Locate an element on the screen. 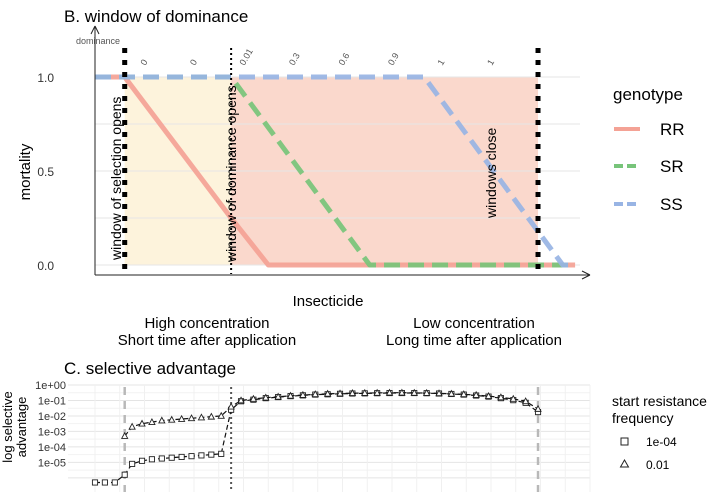 The width and height of the screenshot is (720, 494). window-label: window of selection opens is located at coordinates (116, 179).